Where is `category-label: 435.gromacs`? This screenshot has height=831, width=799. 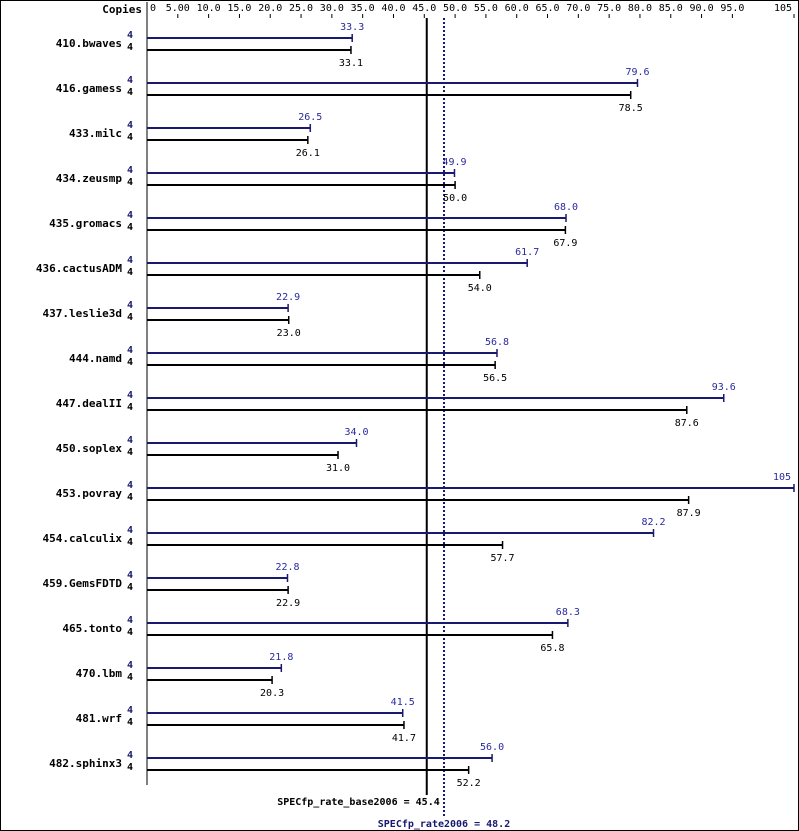
category-label: 435.gromacs is located at coordinates (85, 223).